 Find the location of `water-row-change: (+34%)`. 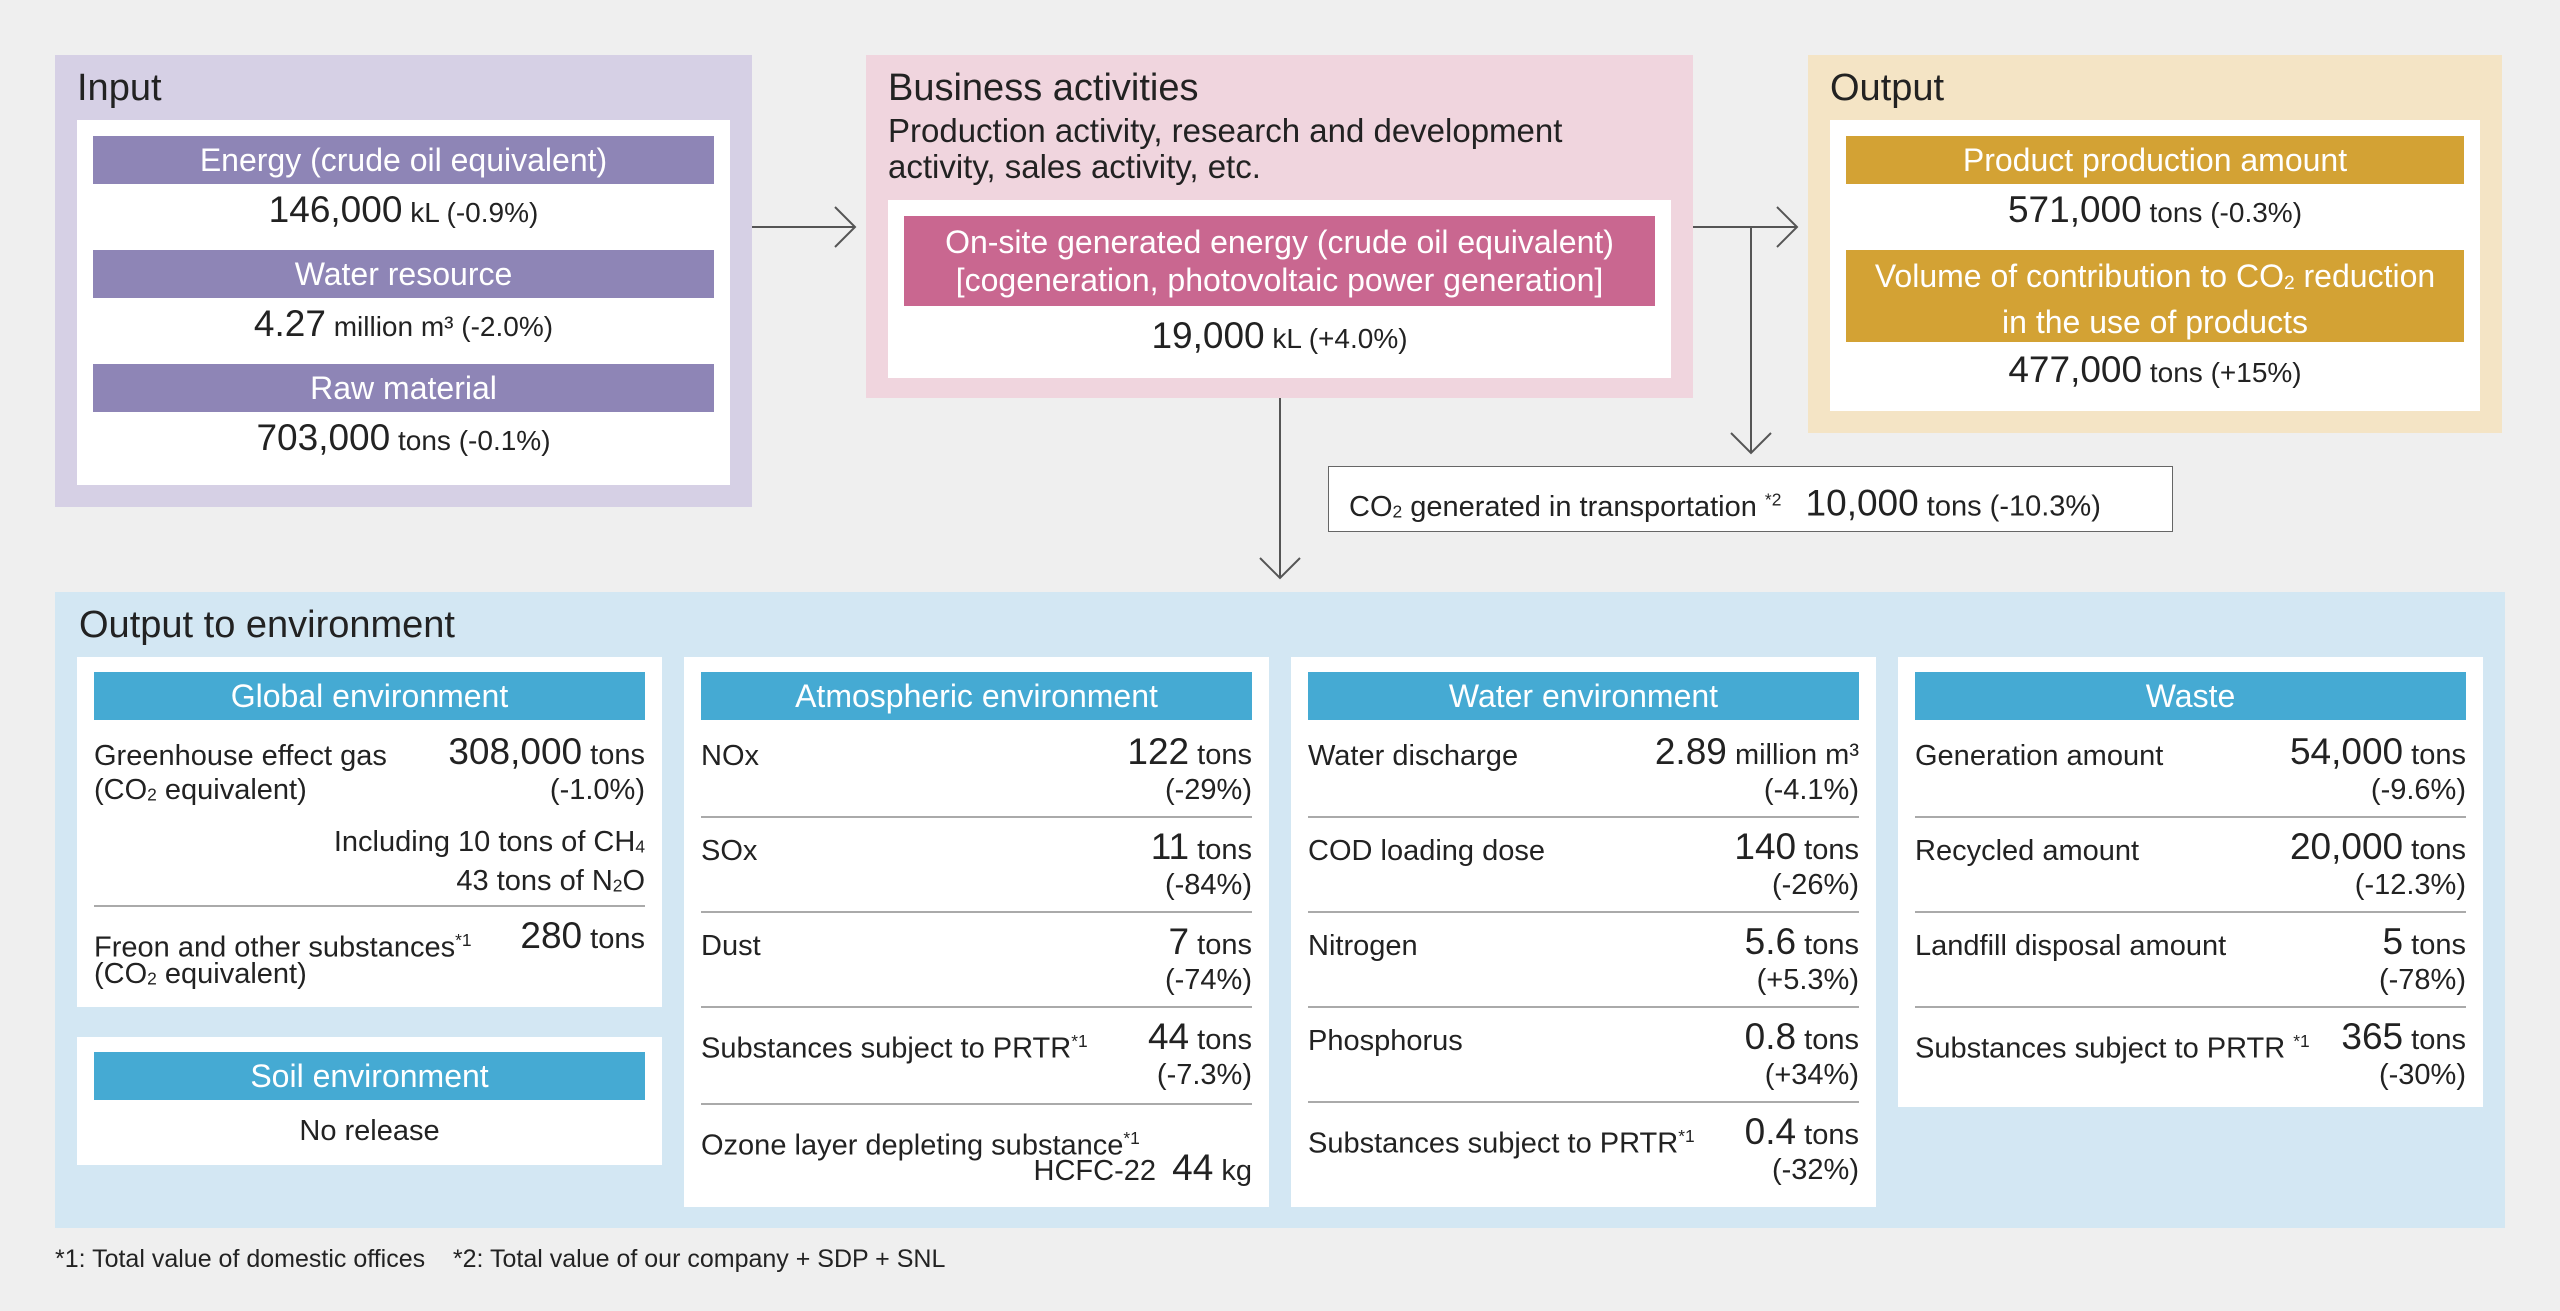

water-row-change: (+34%) is located at coordinates (1811, 1075).